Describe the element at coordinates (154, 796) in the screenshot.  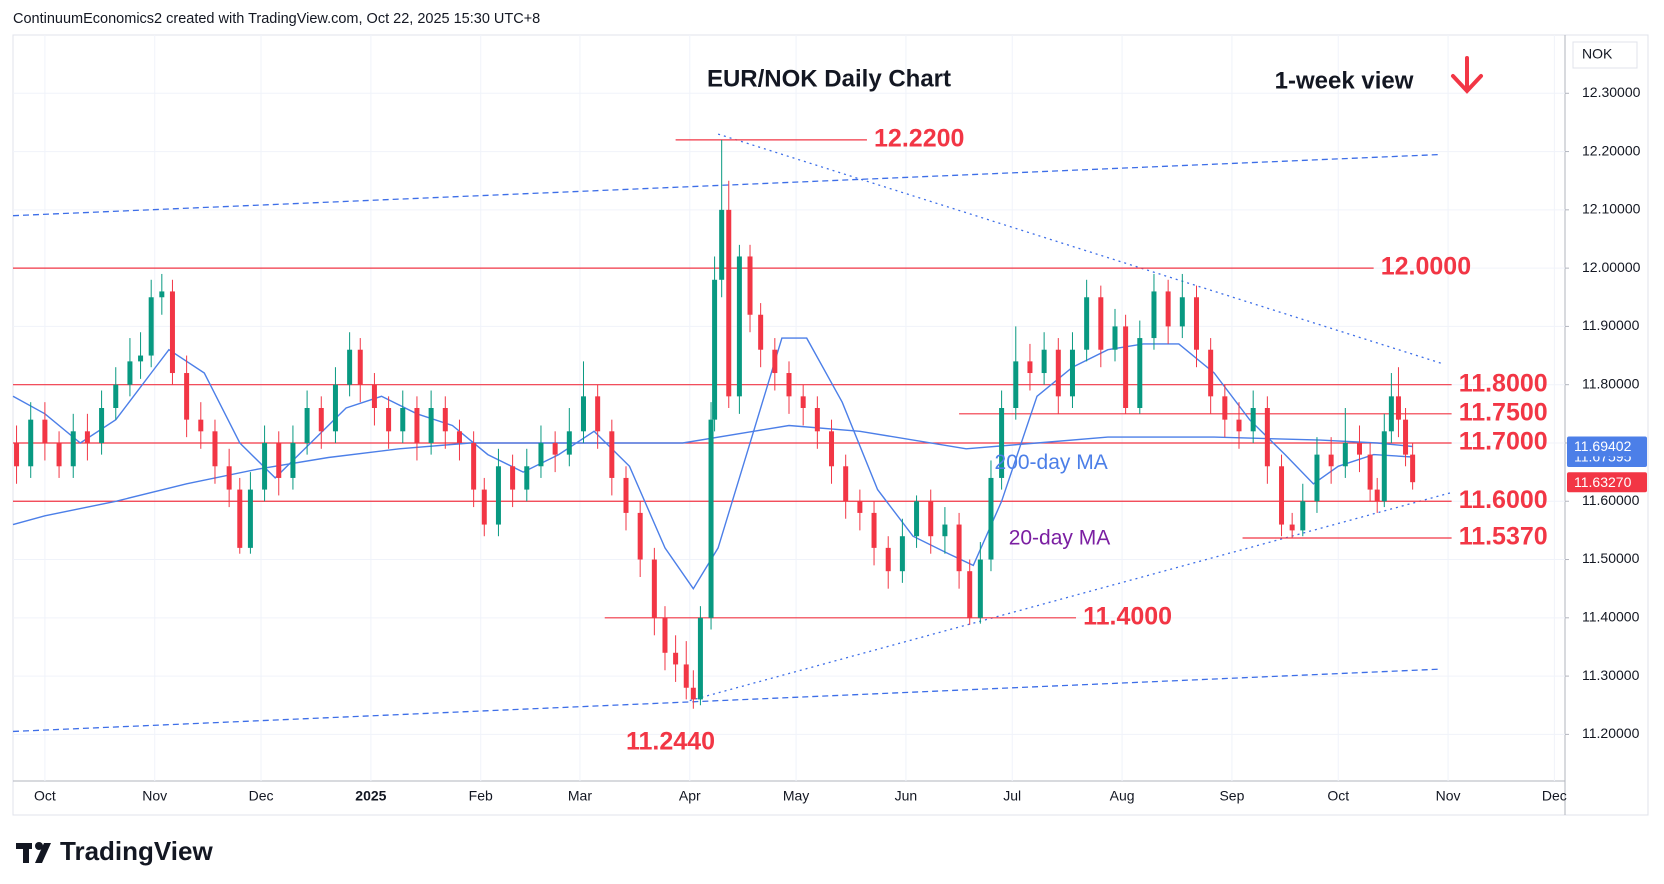
I see `x-tick-label: Nov` at that location.